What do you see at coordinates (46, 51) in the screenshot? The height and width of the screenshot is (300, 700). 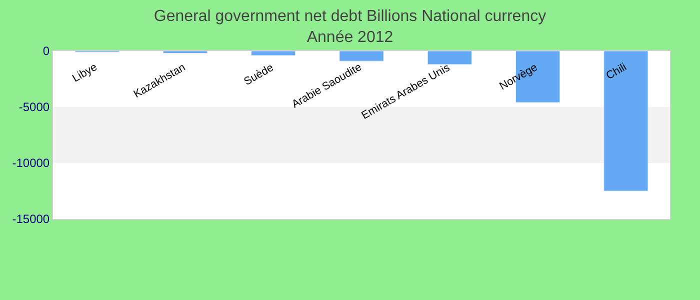 I see `y-tick-label: 0` at bounding box center [46, 51].